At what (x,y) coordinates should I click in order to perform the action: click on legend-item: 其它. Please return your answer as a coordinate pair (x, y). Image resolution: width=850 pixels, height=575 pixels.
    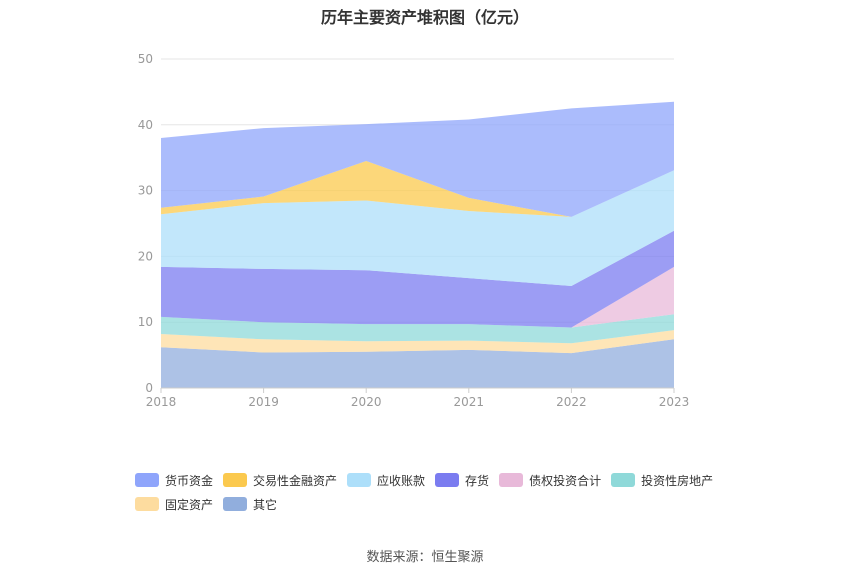
    Looking at the image, I should click on (250, 504).